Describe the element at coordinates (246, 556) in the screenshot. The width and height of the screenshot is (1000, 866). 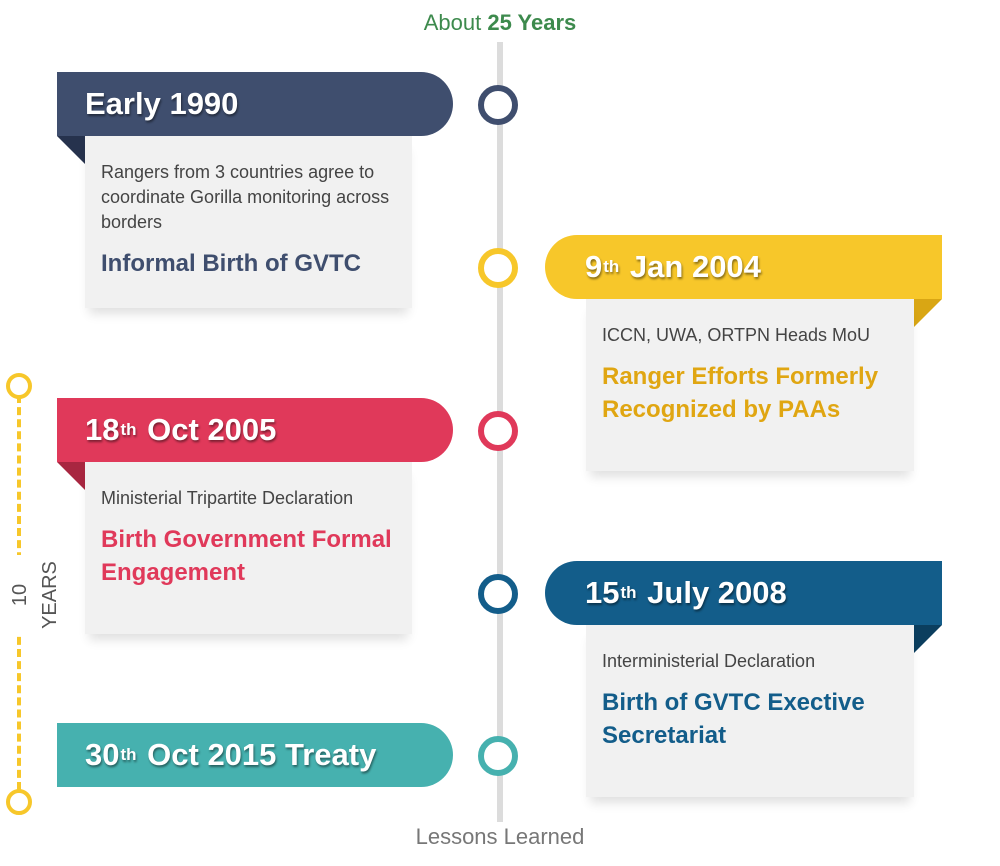
I see `event-headline: Birth Government Formal Engagement` at that location.